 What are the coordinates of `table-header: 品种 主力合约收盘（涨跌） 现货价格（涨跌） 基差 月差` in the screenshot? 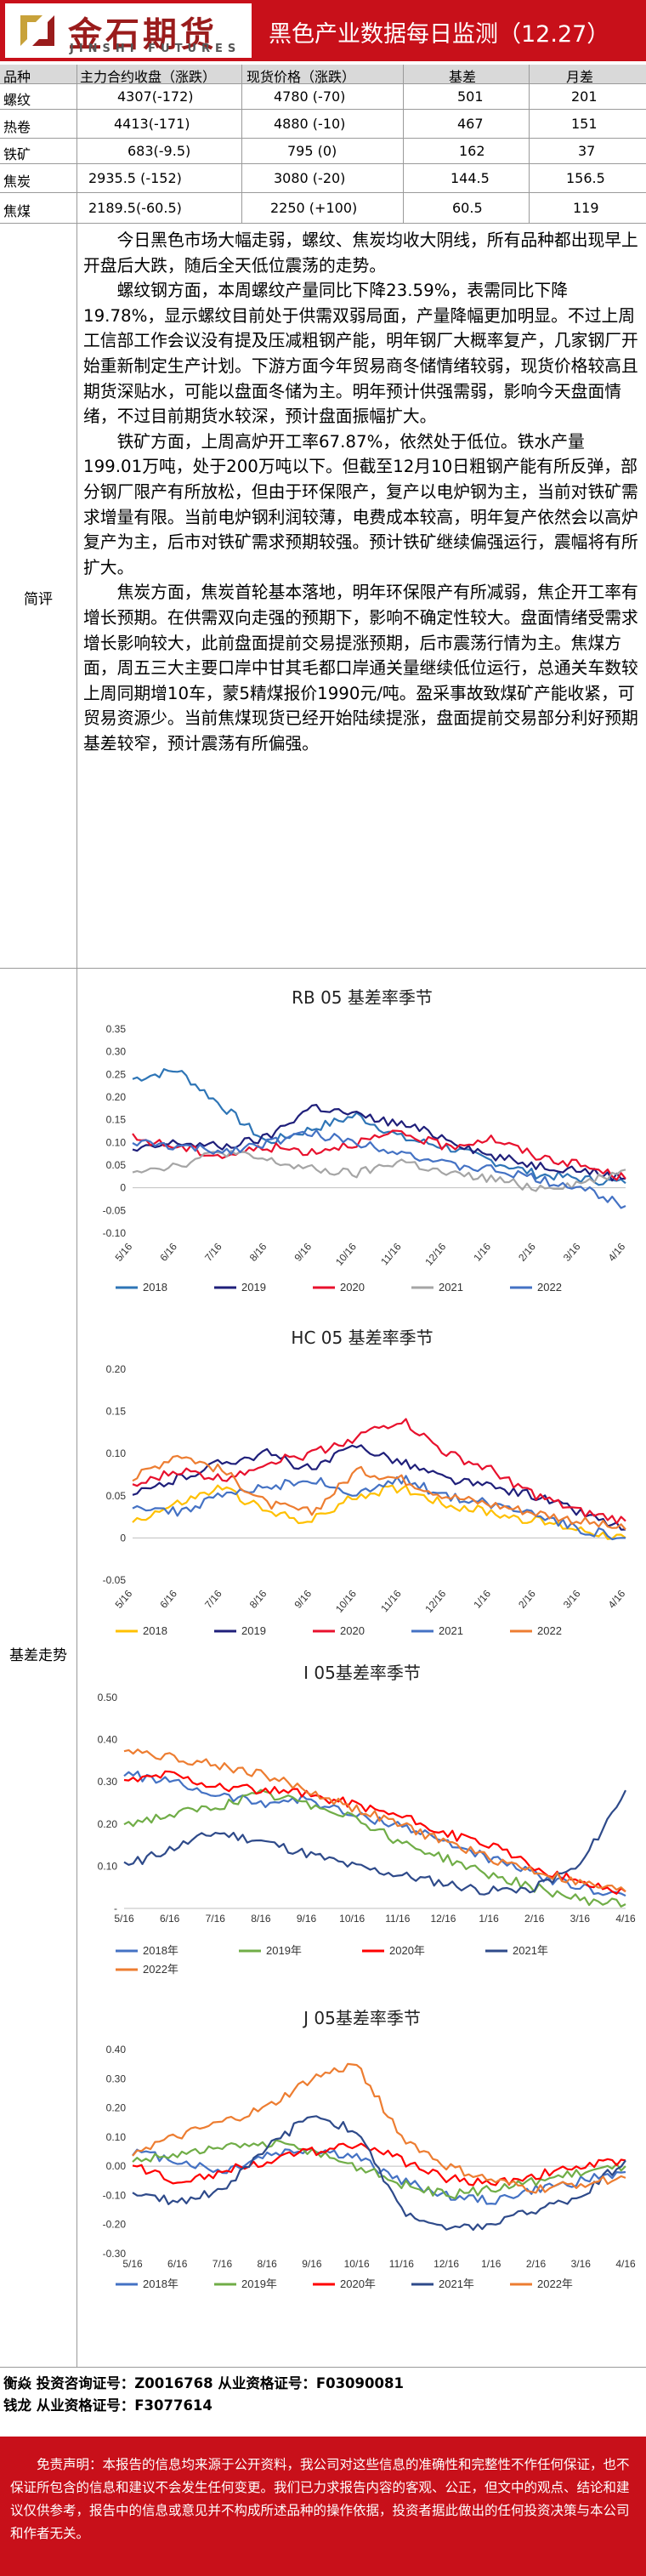 It's located at (323, 75).